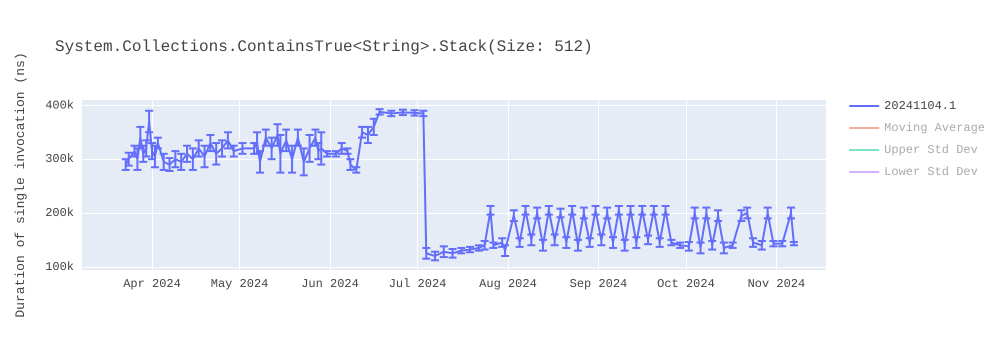 The width and height of the screenshot is (1000, 350). Describe the element at coordinates (920, 106) in the screenshot. I see `legend-label: 20241104.1` at that location.